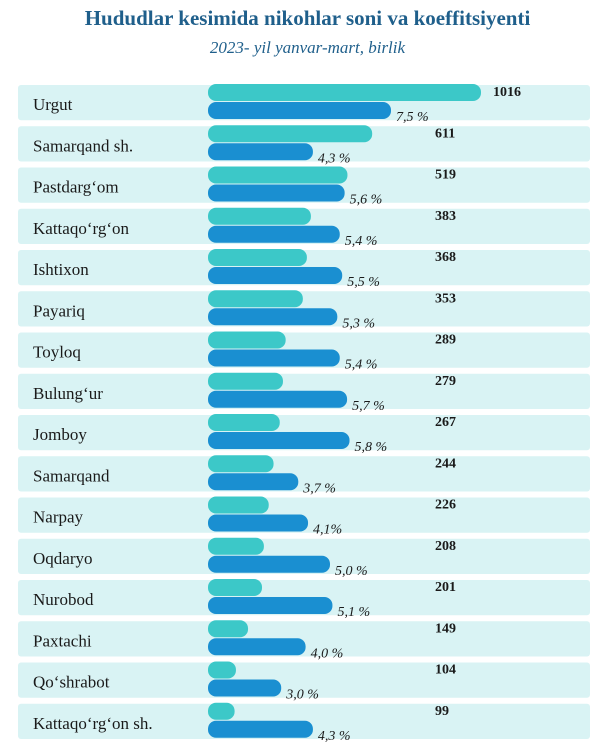  Describe the element at coordinates (61, 269) in the screenshot. I see `category-label: Ishtixon` at that location.